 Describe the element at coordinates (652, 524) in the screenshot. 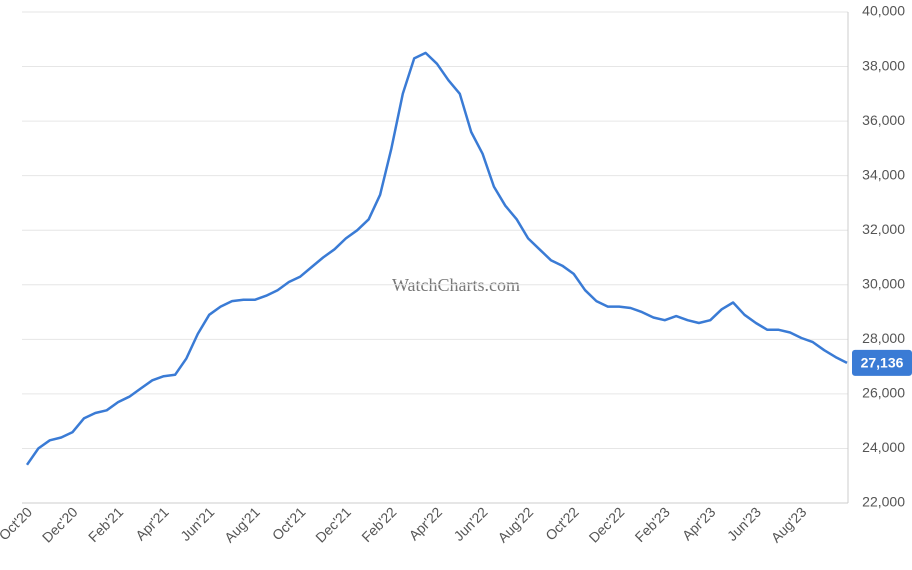

I see `x-tick-label: Feb'23` at that location.